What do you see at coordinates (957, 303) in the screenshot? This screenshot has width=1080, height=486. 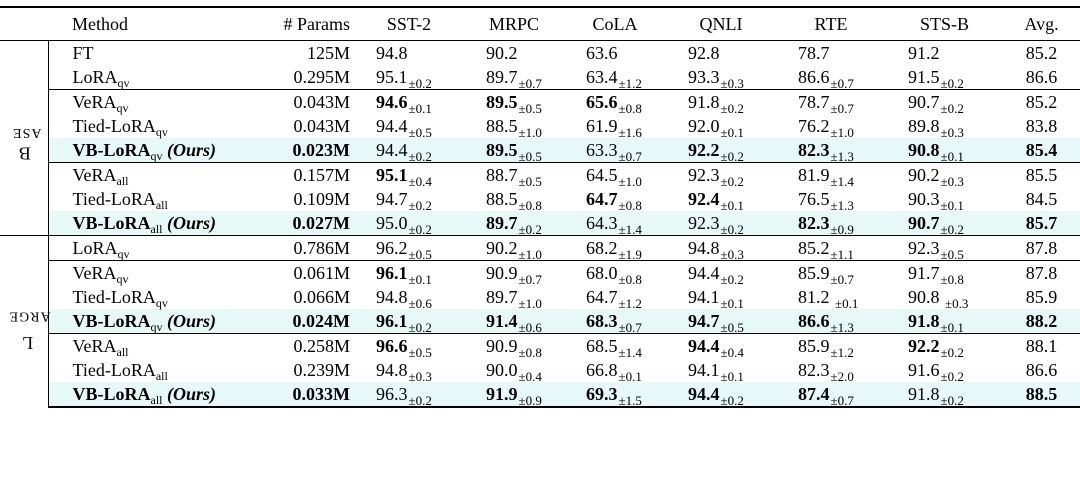 I see `score-std: ±0.3` at bounding box center [957, 303].